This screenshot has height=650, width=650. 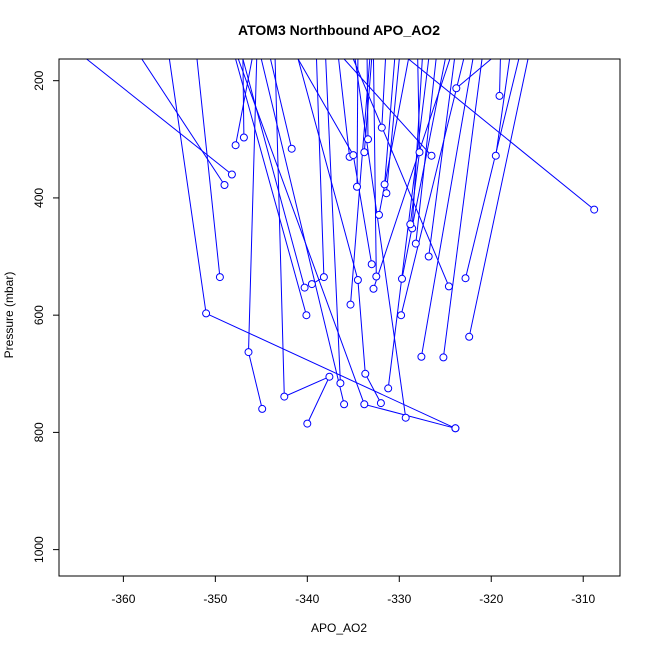 I want to click on y-axis: 200 400 600 800 1000, so click(x=45, y=316).